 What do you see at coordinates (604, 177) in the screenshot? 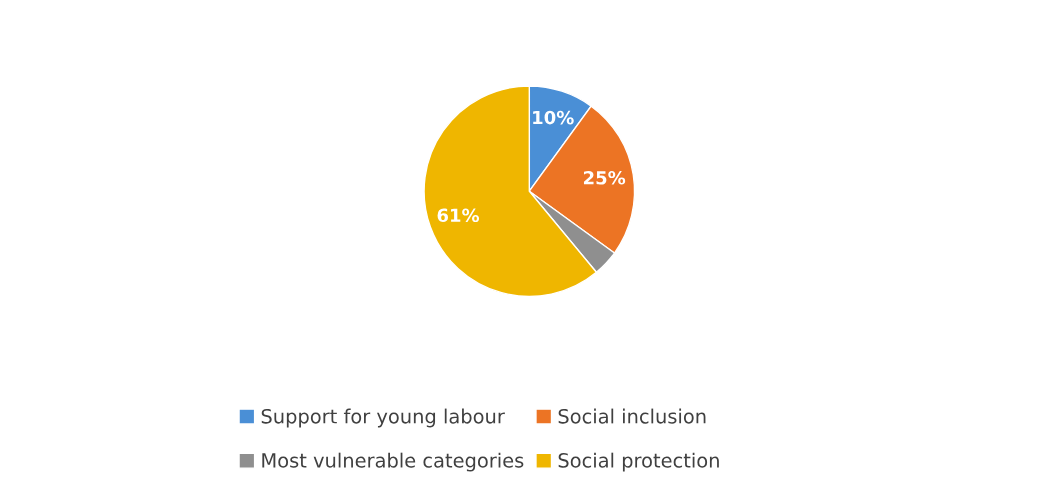
I see `data-label: 25%` at bounding box center [604, 177].